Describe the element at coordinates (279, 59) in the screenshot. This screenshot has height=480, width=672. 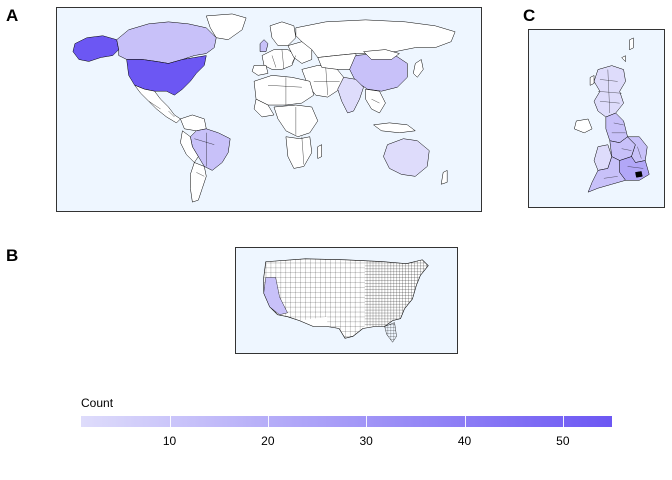
I see `western-europe` at that location.